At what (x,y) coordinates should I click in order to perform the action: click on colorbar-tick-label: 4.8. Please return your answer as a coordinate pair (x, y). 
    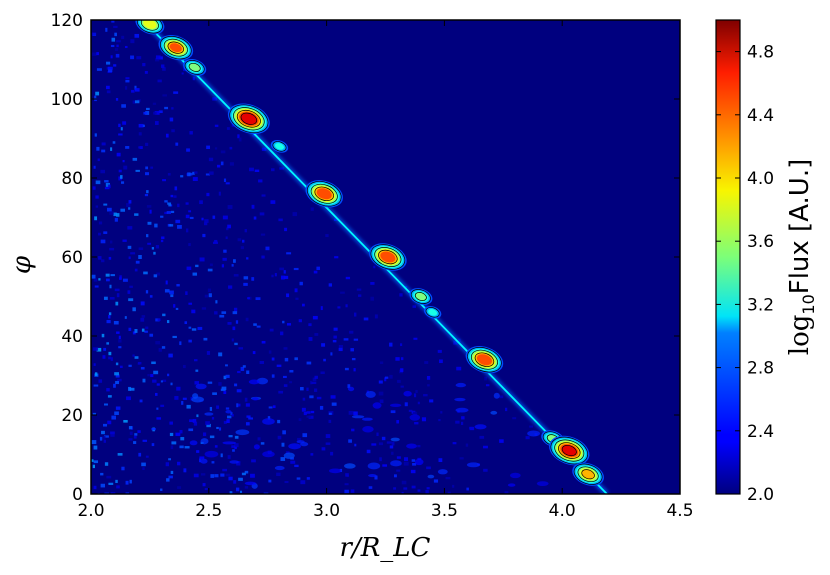
    Looking at the image, I should click on (760, 53).